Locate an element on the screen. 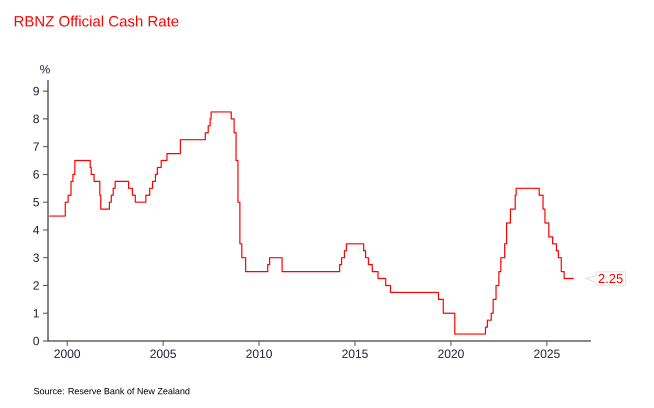 The image size is (654, 408). x-tick-label: 2015 is located at coordinates (355, 354).